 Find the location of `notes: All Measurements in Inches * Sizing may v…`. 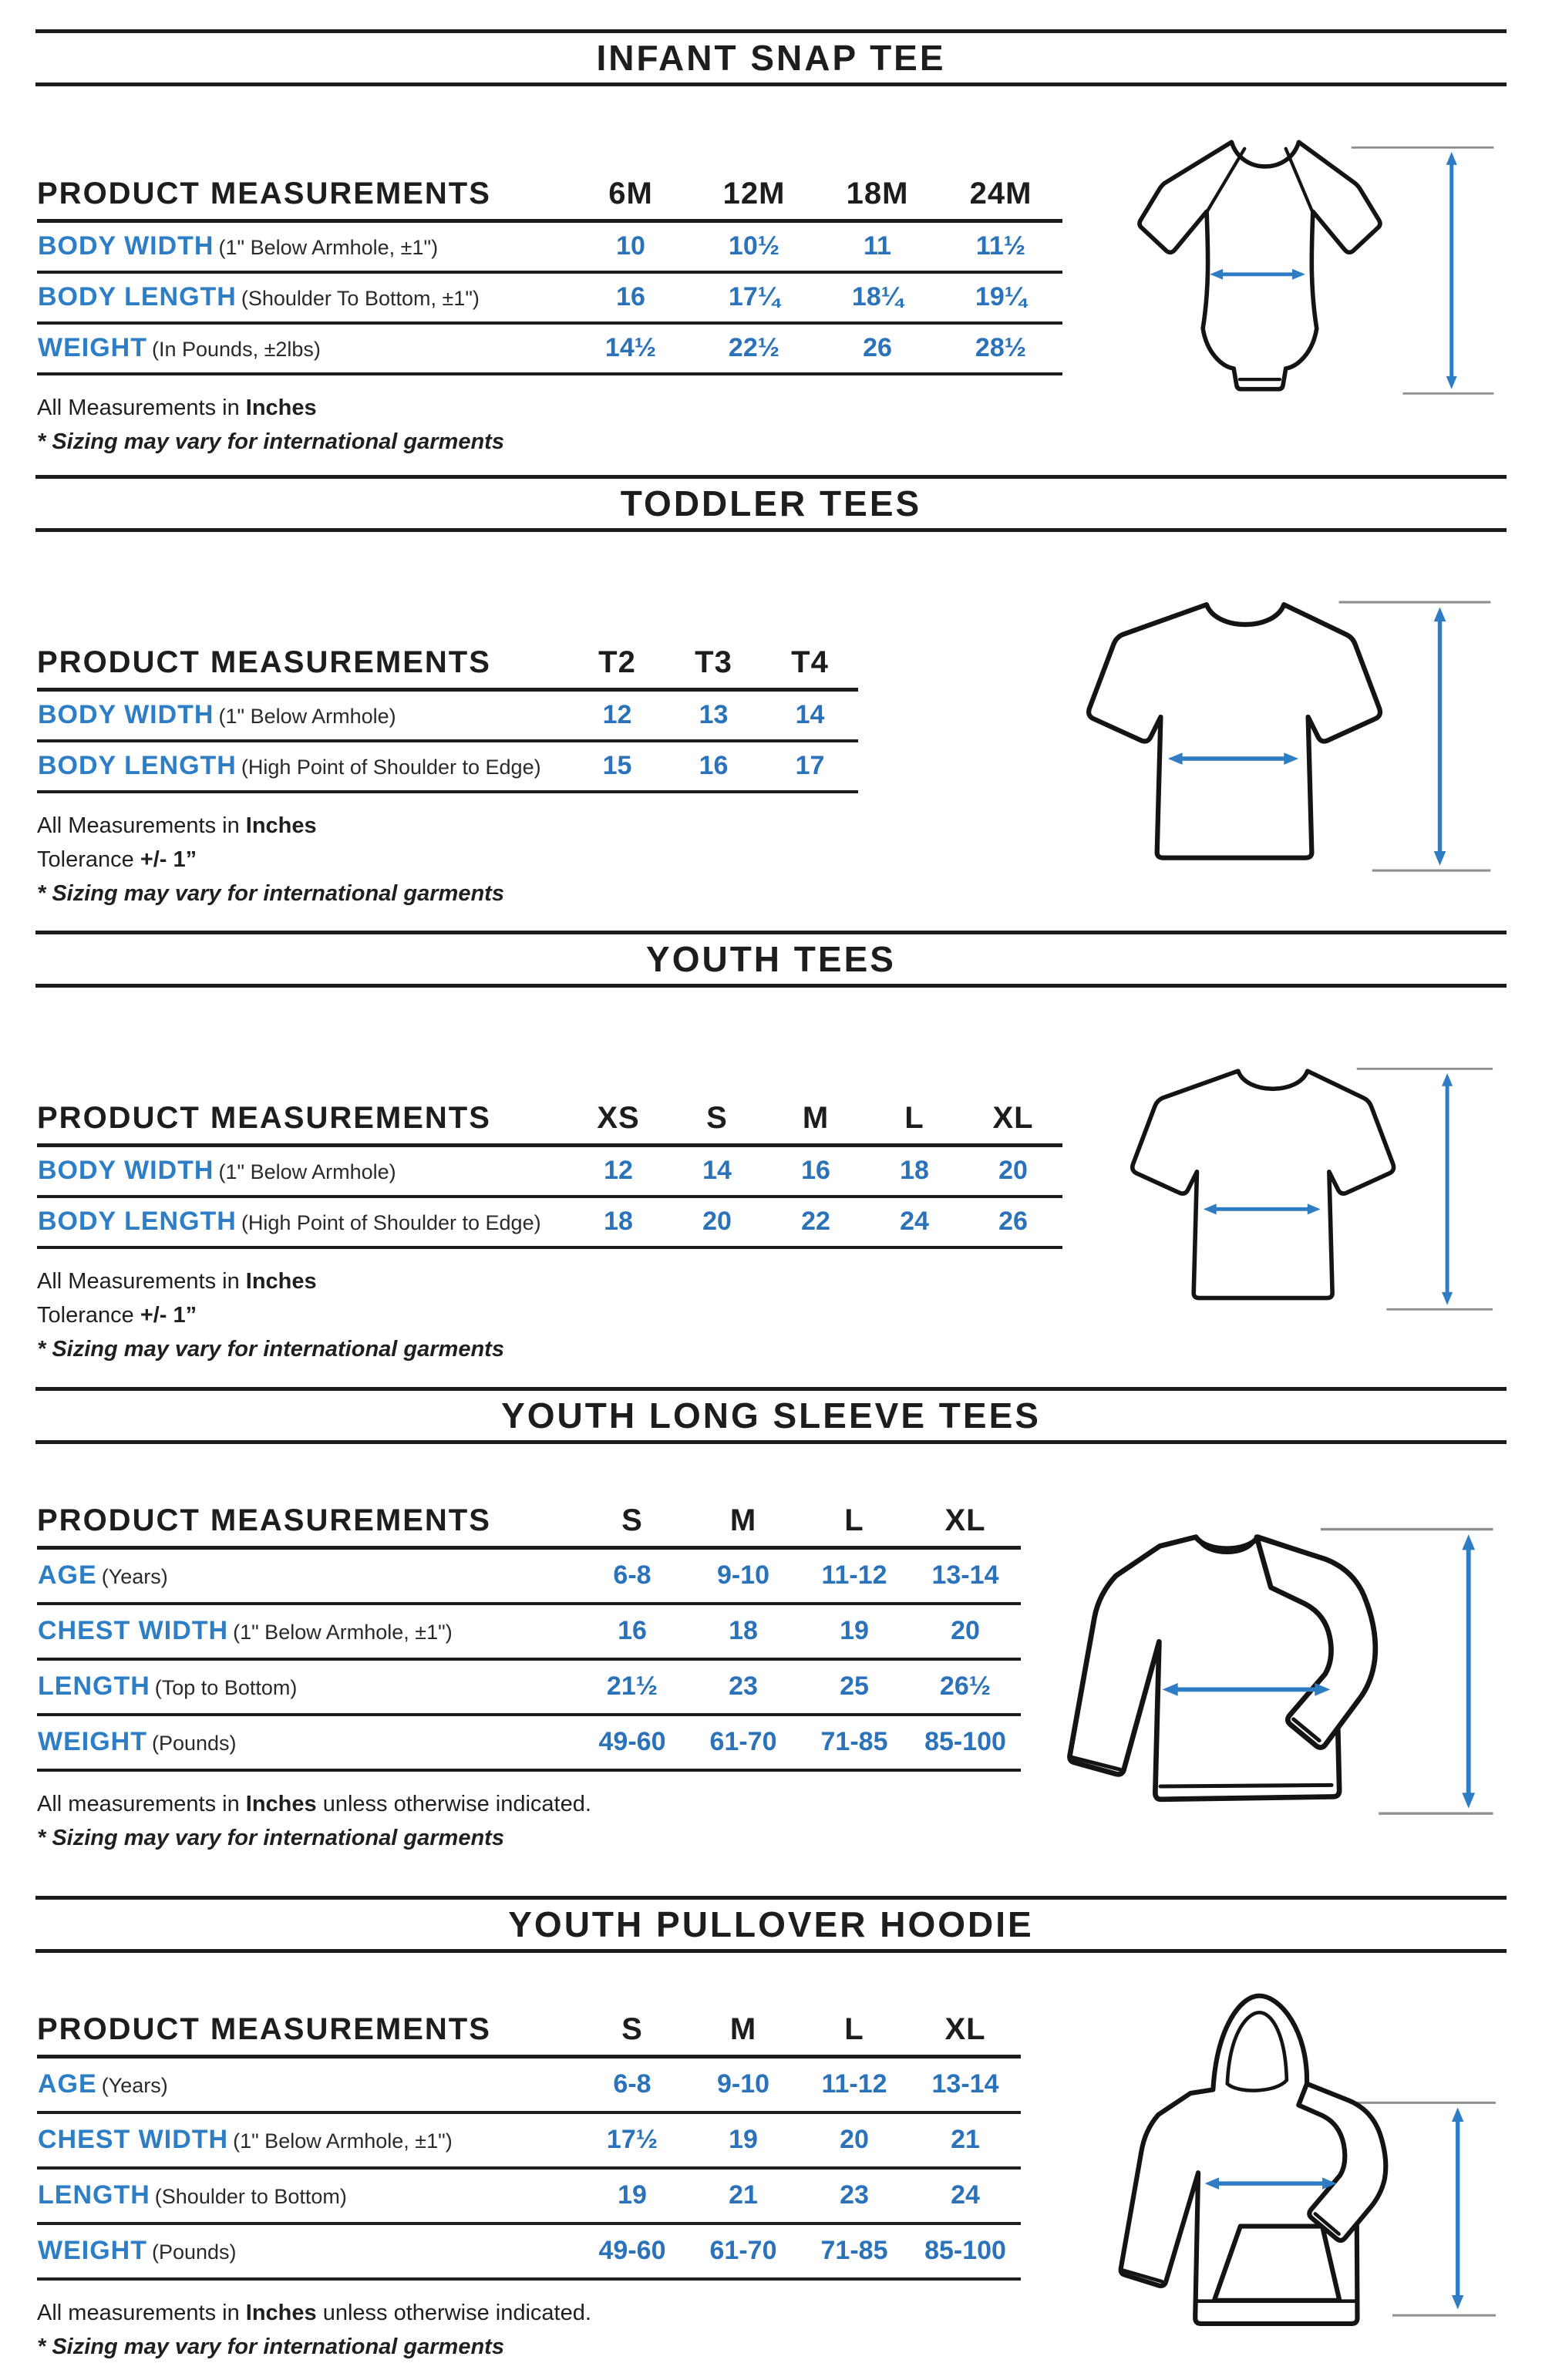

notes: All Measurements in Inches * Sizing may v… is located at coordinates (549, 425).